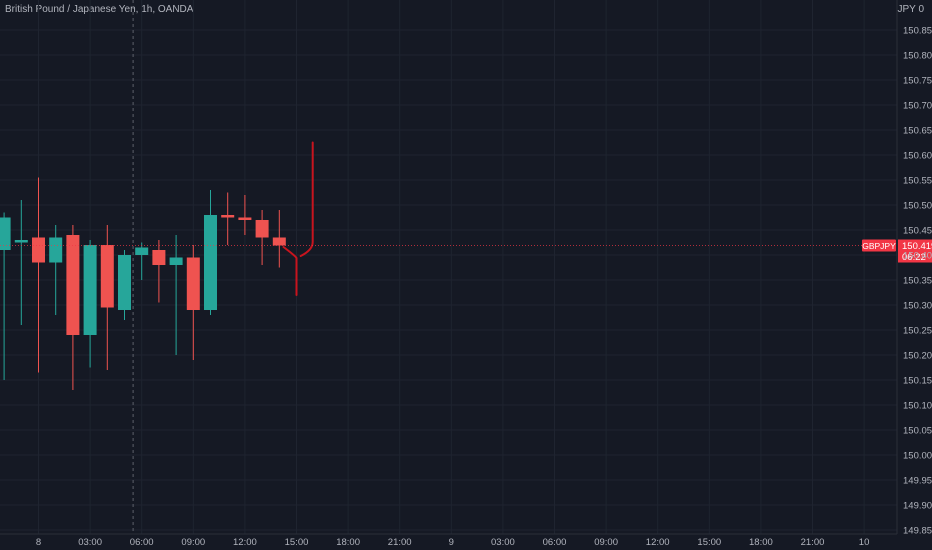 The width and height of the screenshot is (932, 550). I want to click on y-tick-label: 150.200, so click(917, 356).